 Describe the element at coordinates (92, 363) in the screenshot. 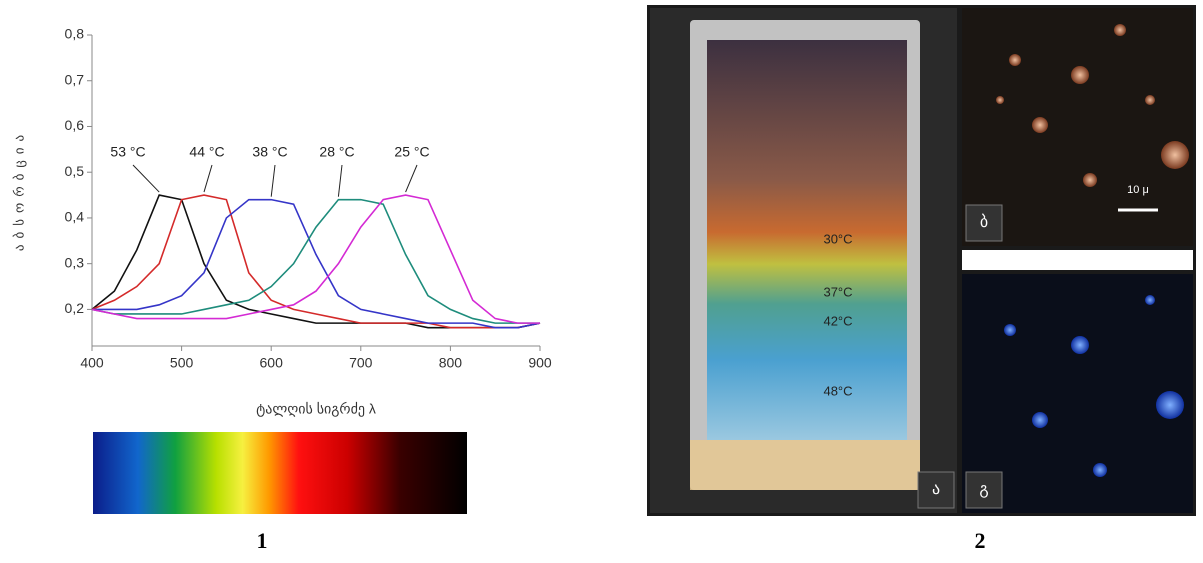

I see `x-tick-label: 400` at that location.